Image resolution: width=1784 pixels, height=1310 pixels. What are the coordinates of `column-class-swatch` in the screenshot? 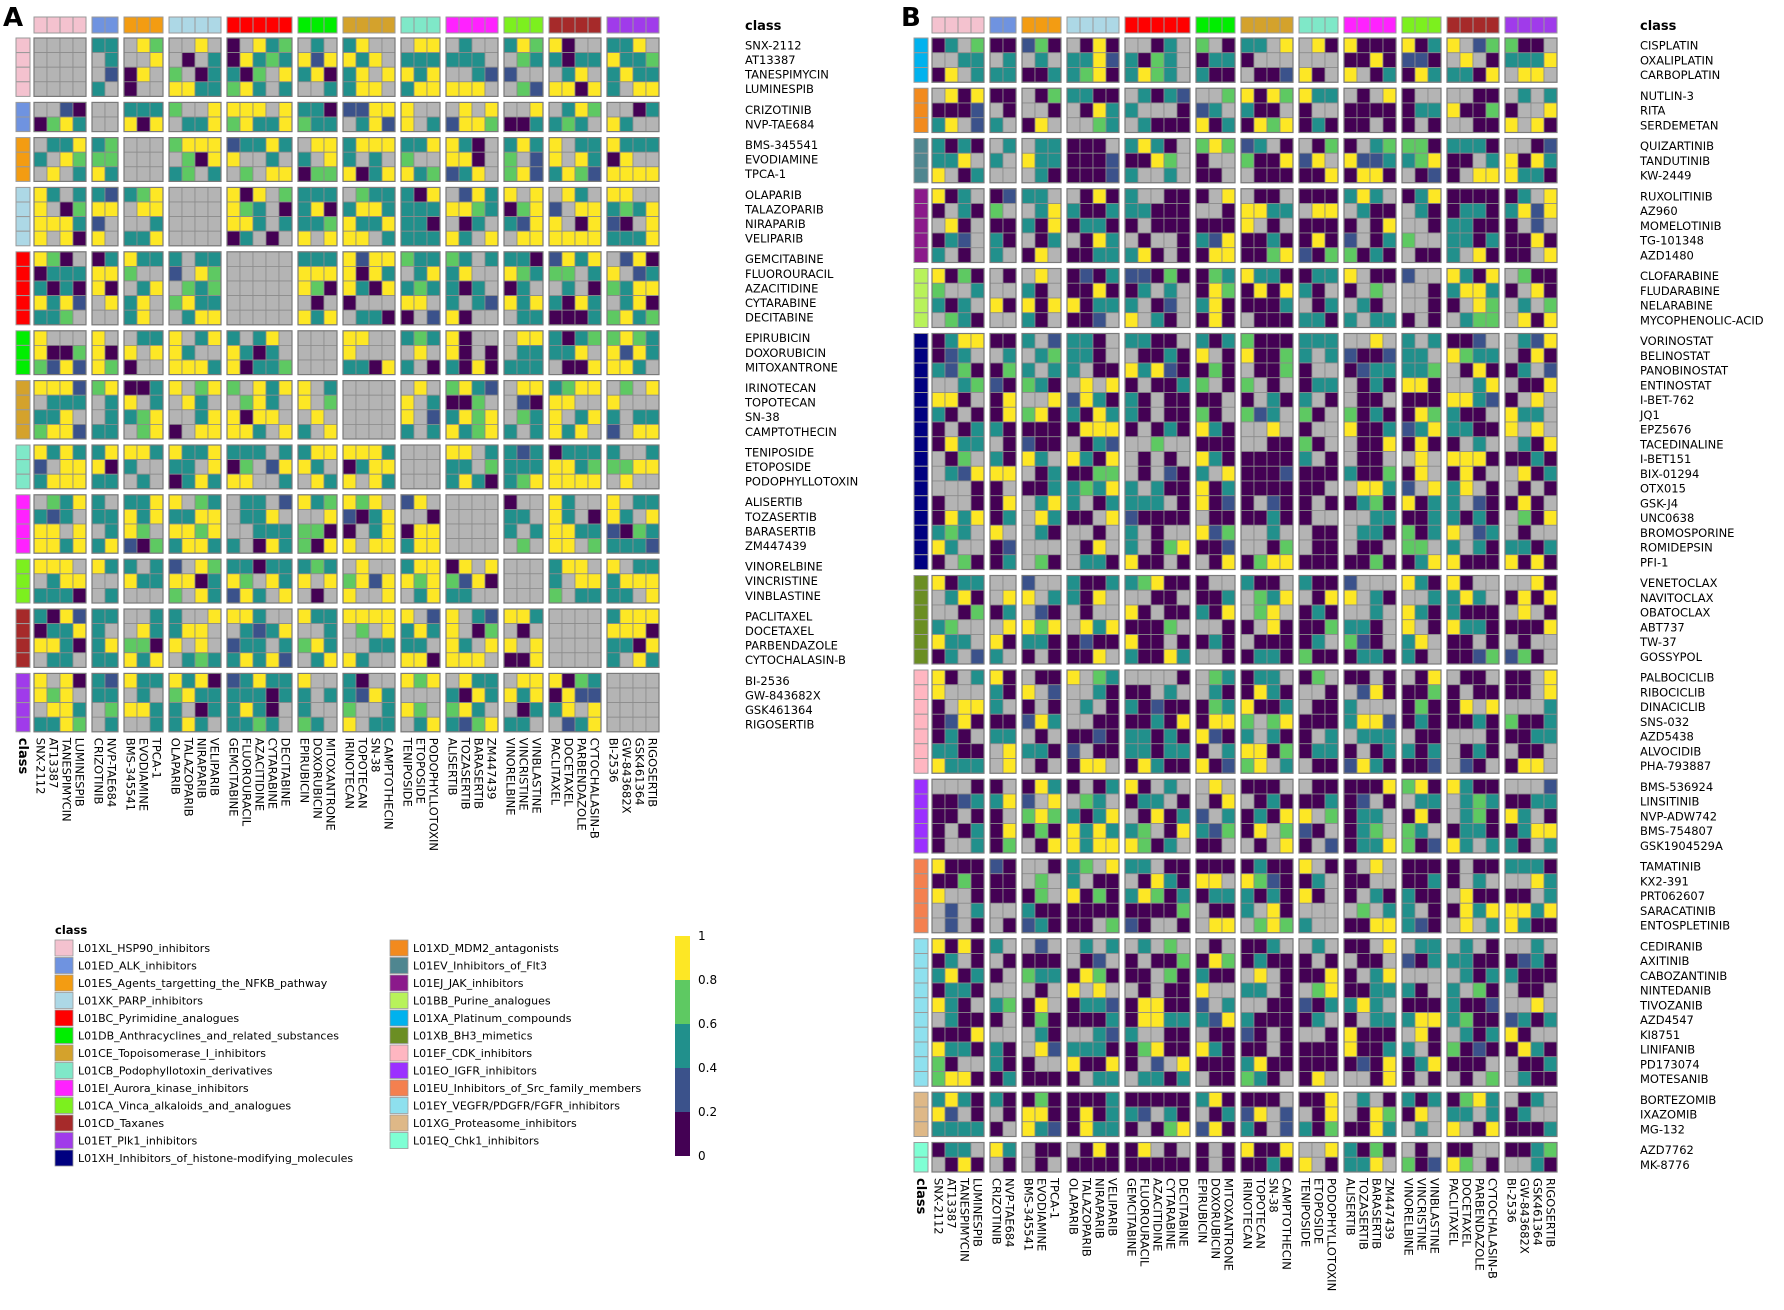 It's located at (652, 25).